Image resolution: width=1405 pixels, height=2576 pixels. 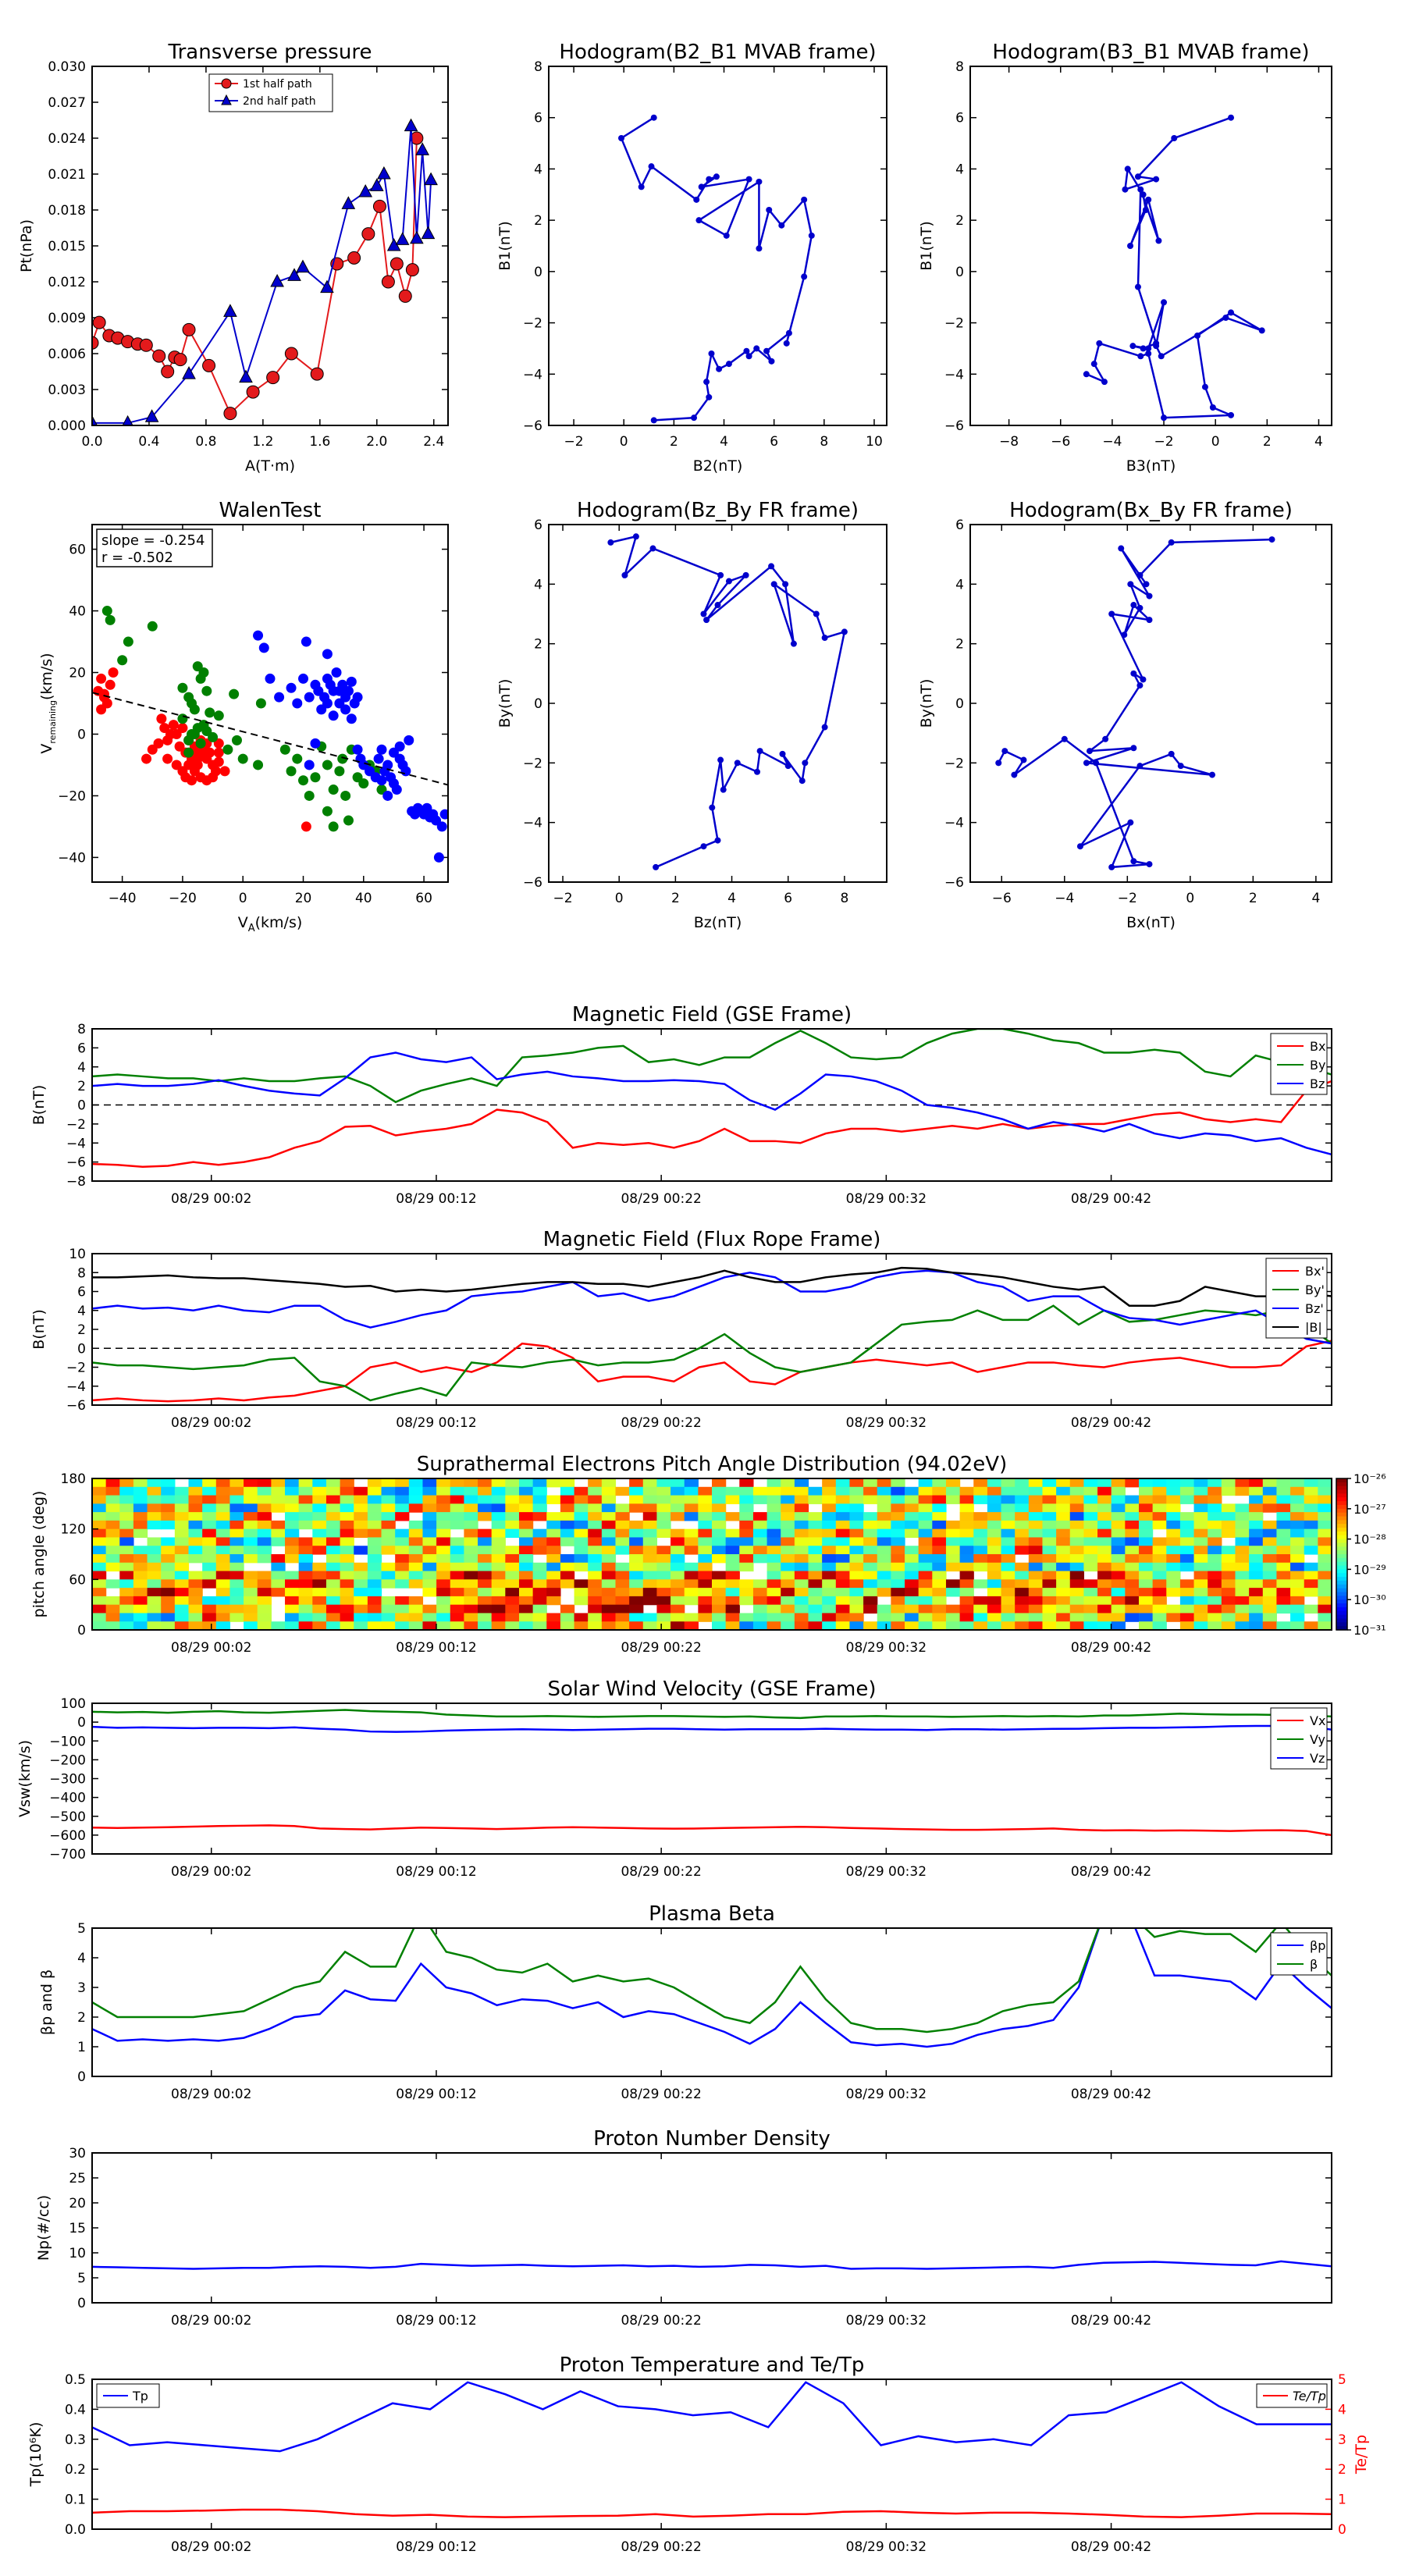 What do you see at coordinates (277, 84) in the screenshot?
I see `legend-label: 1st half path` at bounding box center [277, 84].